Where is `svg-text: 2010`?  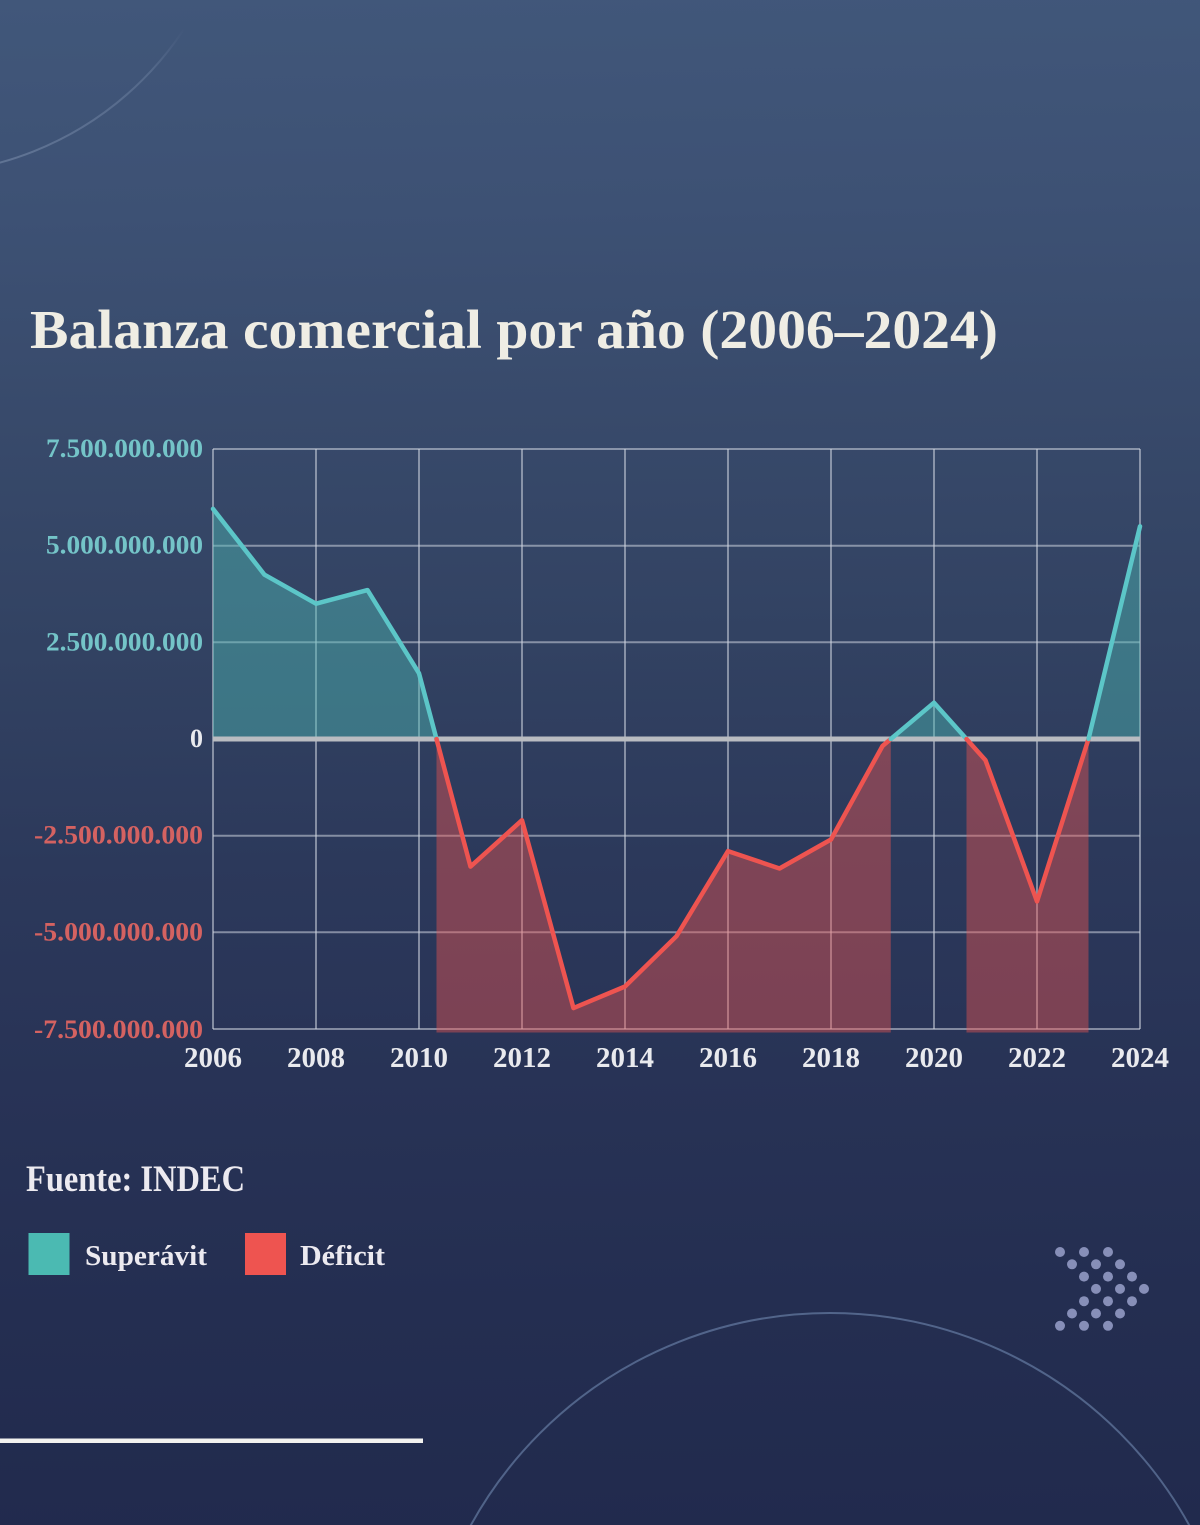
svg-text: 2010 is located at coordinates (419, 1058).